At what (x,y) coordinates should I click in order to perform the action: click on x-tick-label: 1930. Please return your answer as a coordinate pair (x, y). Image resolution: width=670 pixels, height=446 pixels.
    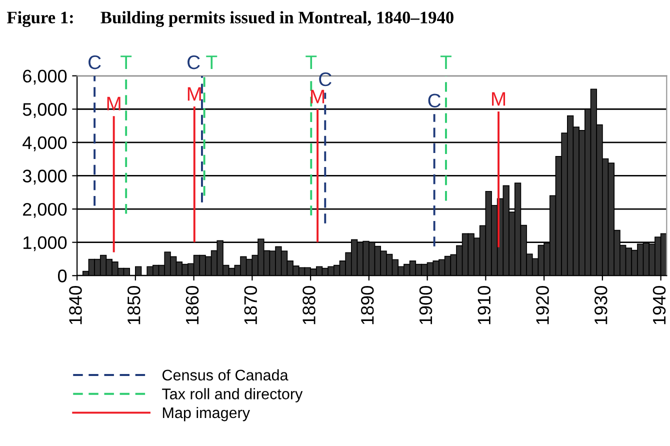
    Looking at the image, I should click on (601, 305).